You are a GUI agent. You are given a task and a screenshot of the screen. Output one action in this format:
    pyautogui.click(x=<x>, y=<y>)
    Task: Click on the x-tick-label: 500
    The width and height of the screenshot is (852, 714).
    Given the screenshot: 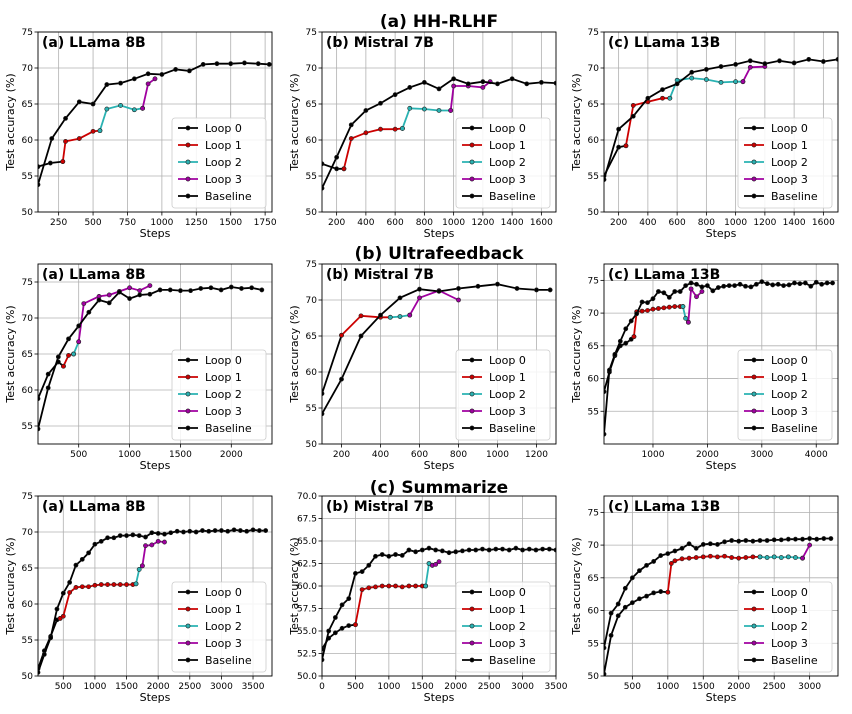 What is the action you would take?
    pyautogui.click(x=92, y=223)
    